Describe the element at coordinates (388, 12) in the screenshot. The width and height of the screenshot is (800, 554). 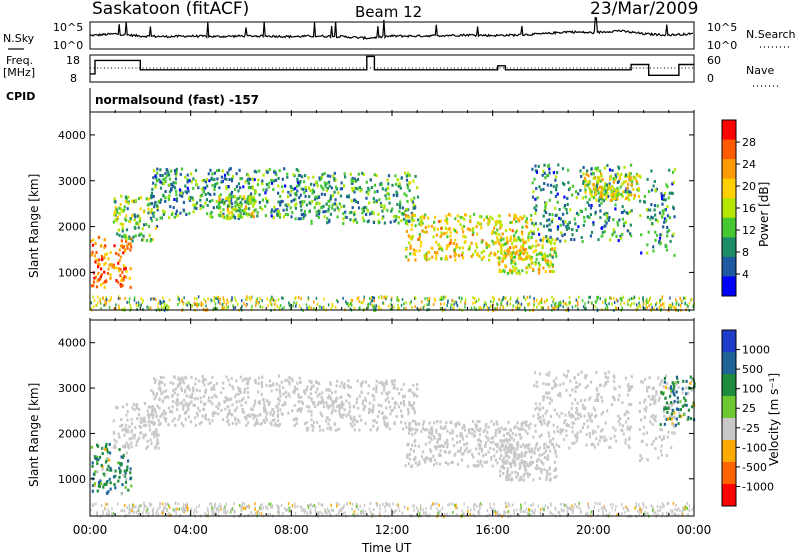
I see `beam-title: Beam 12` at that location.